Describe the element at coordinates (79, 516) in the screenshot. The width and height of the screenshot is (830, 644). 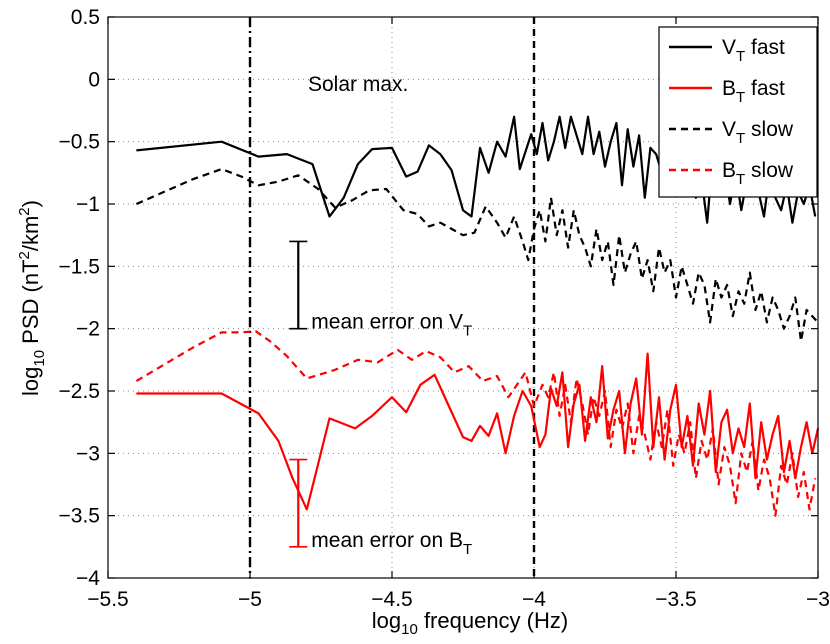
I see `y-tick-label: −3.5` at that location.